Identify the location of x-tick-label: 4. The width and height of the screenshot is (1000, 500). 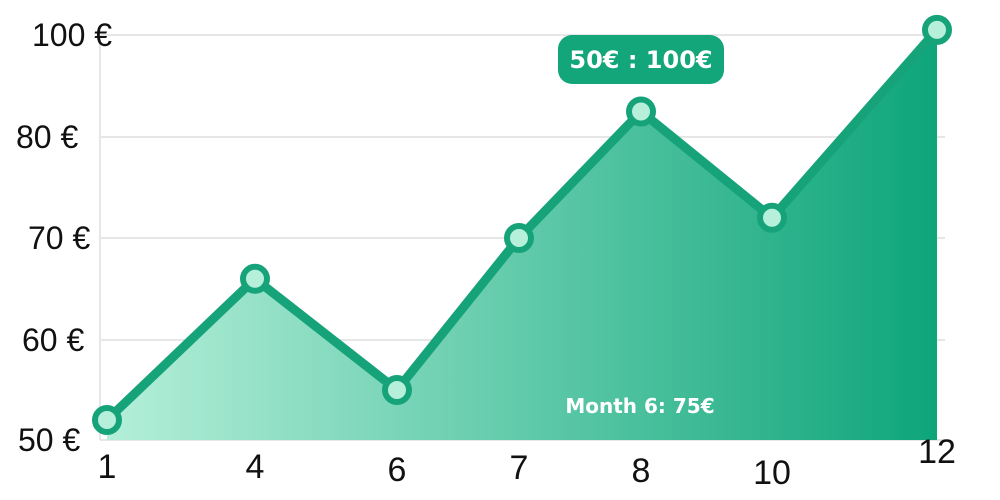
(255, 467).